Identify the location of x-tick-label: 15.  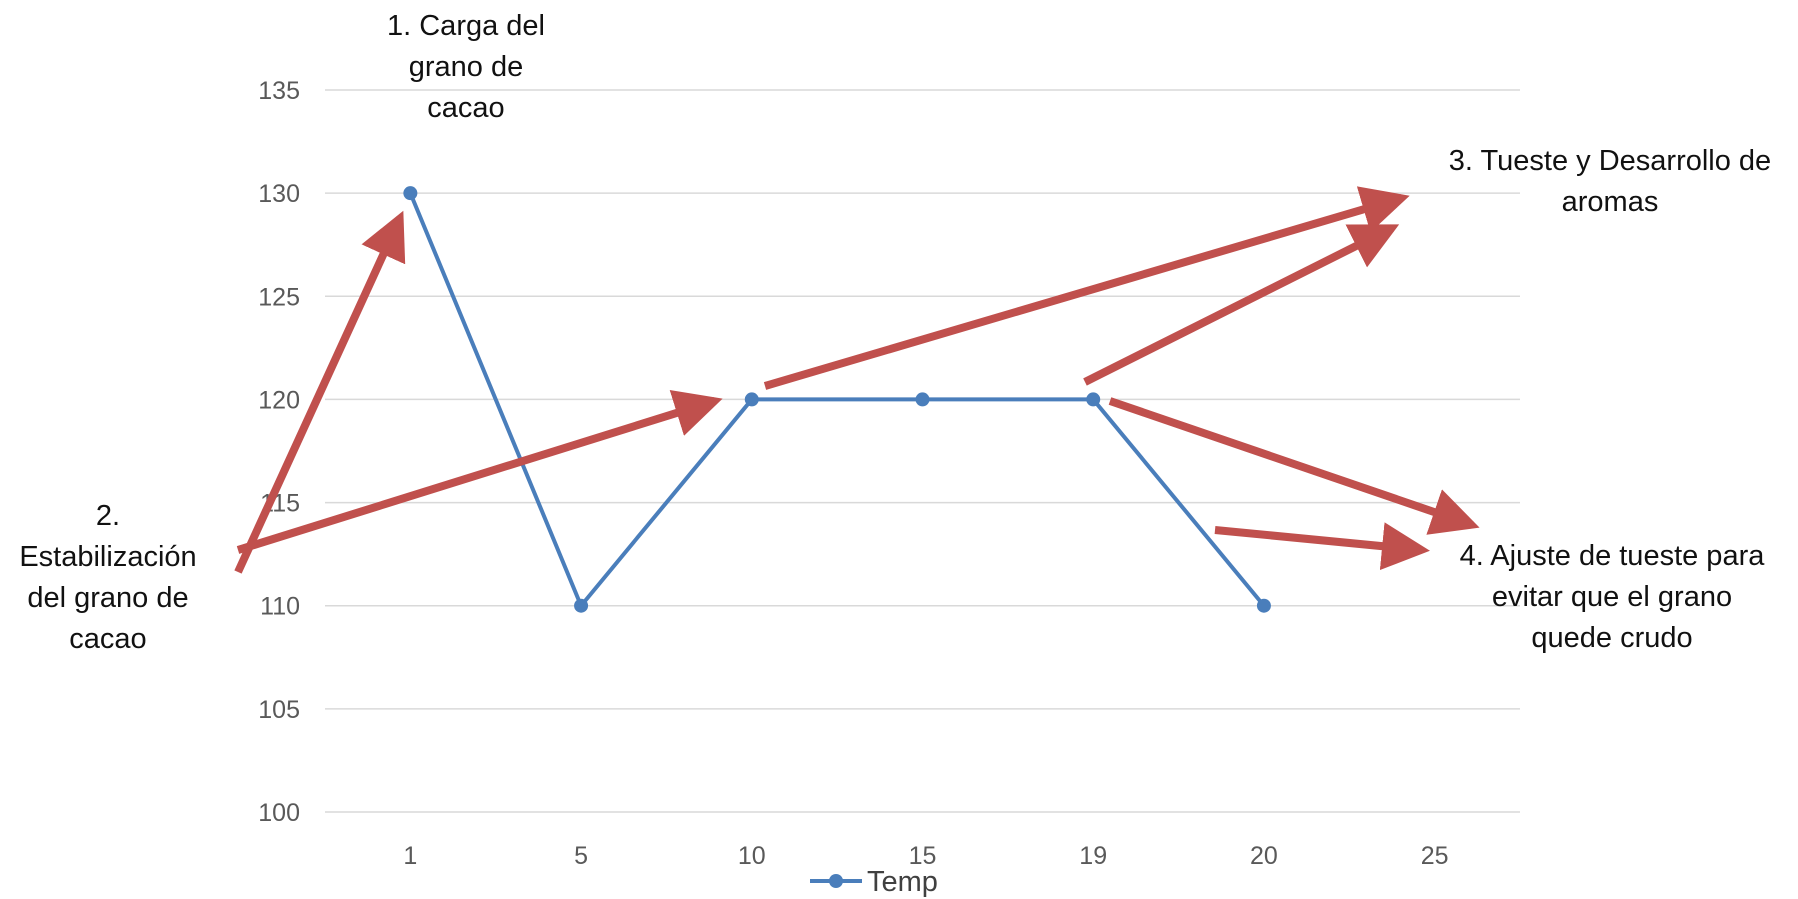
(923, 856).